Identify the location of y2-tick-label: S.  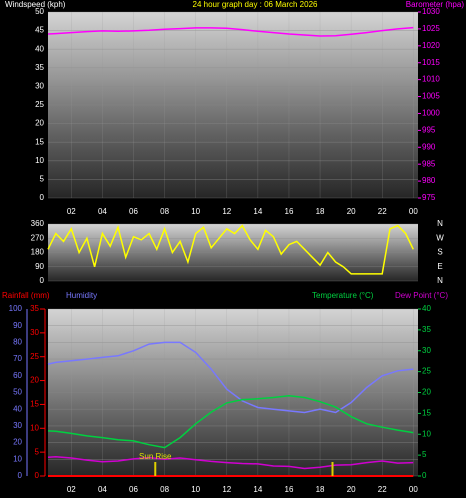
(439, 252).